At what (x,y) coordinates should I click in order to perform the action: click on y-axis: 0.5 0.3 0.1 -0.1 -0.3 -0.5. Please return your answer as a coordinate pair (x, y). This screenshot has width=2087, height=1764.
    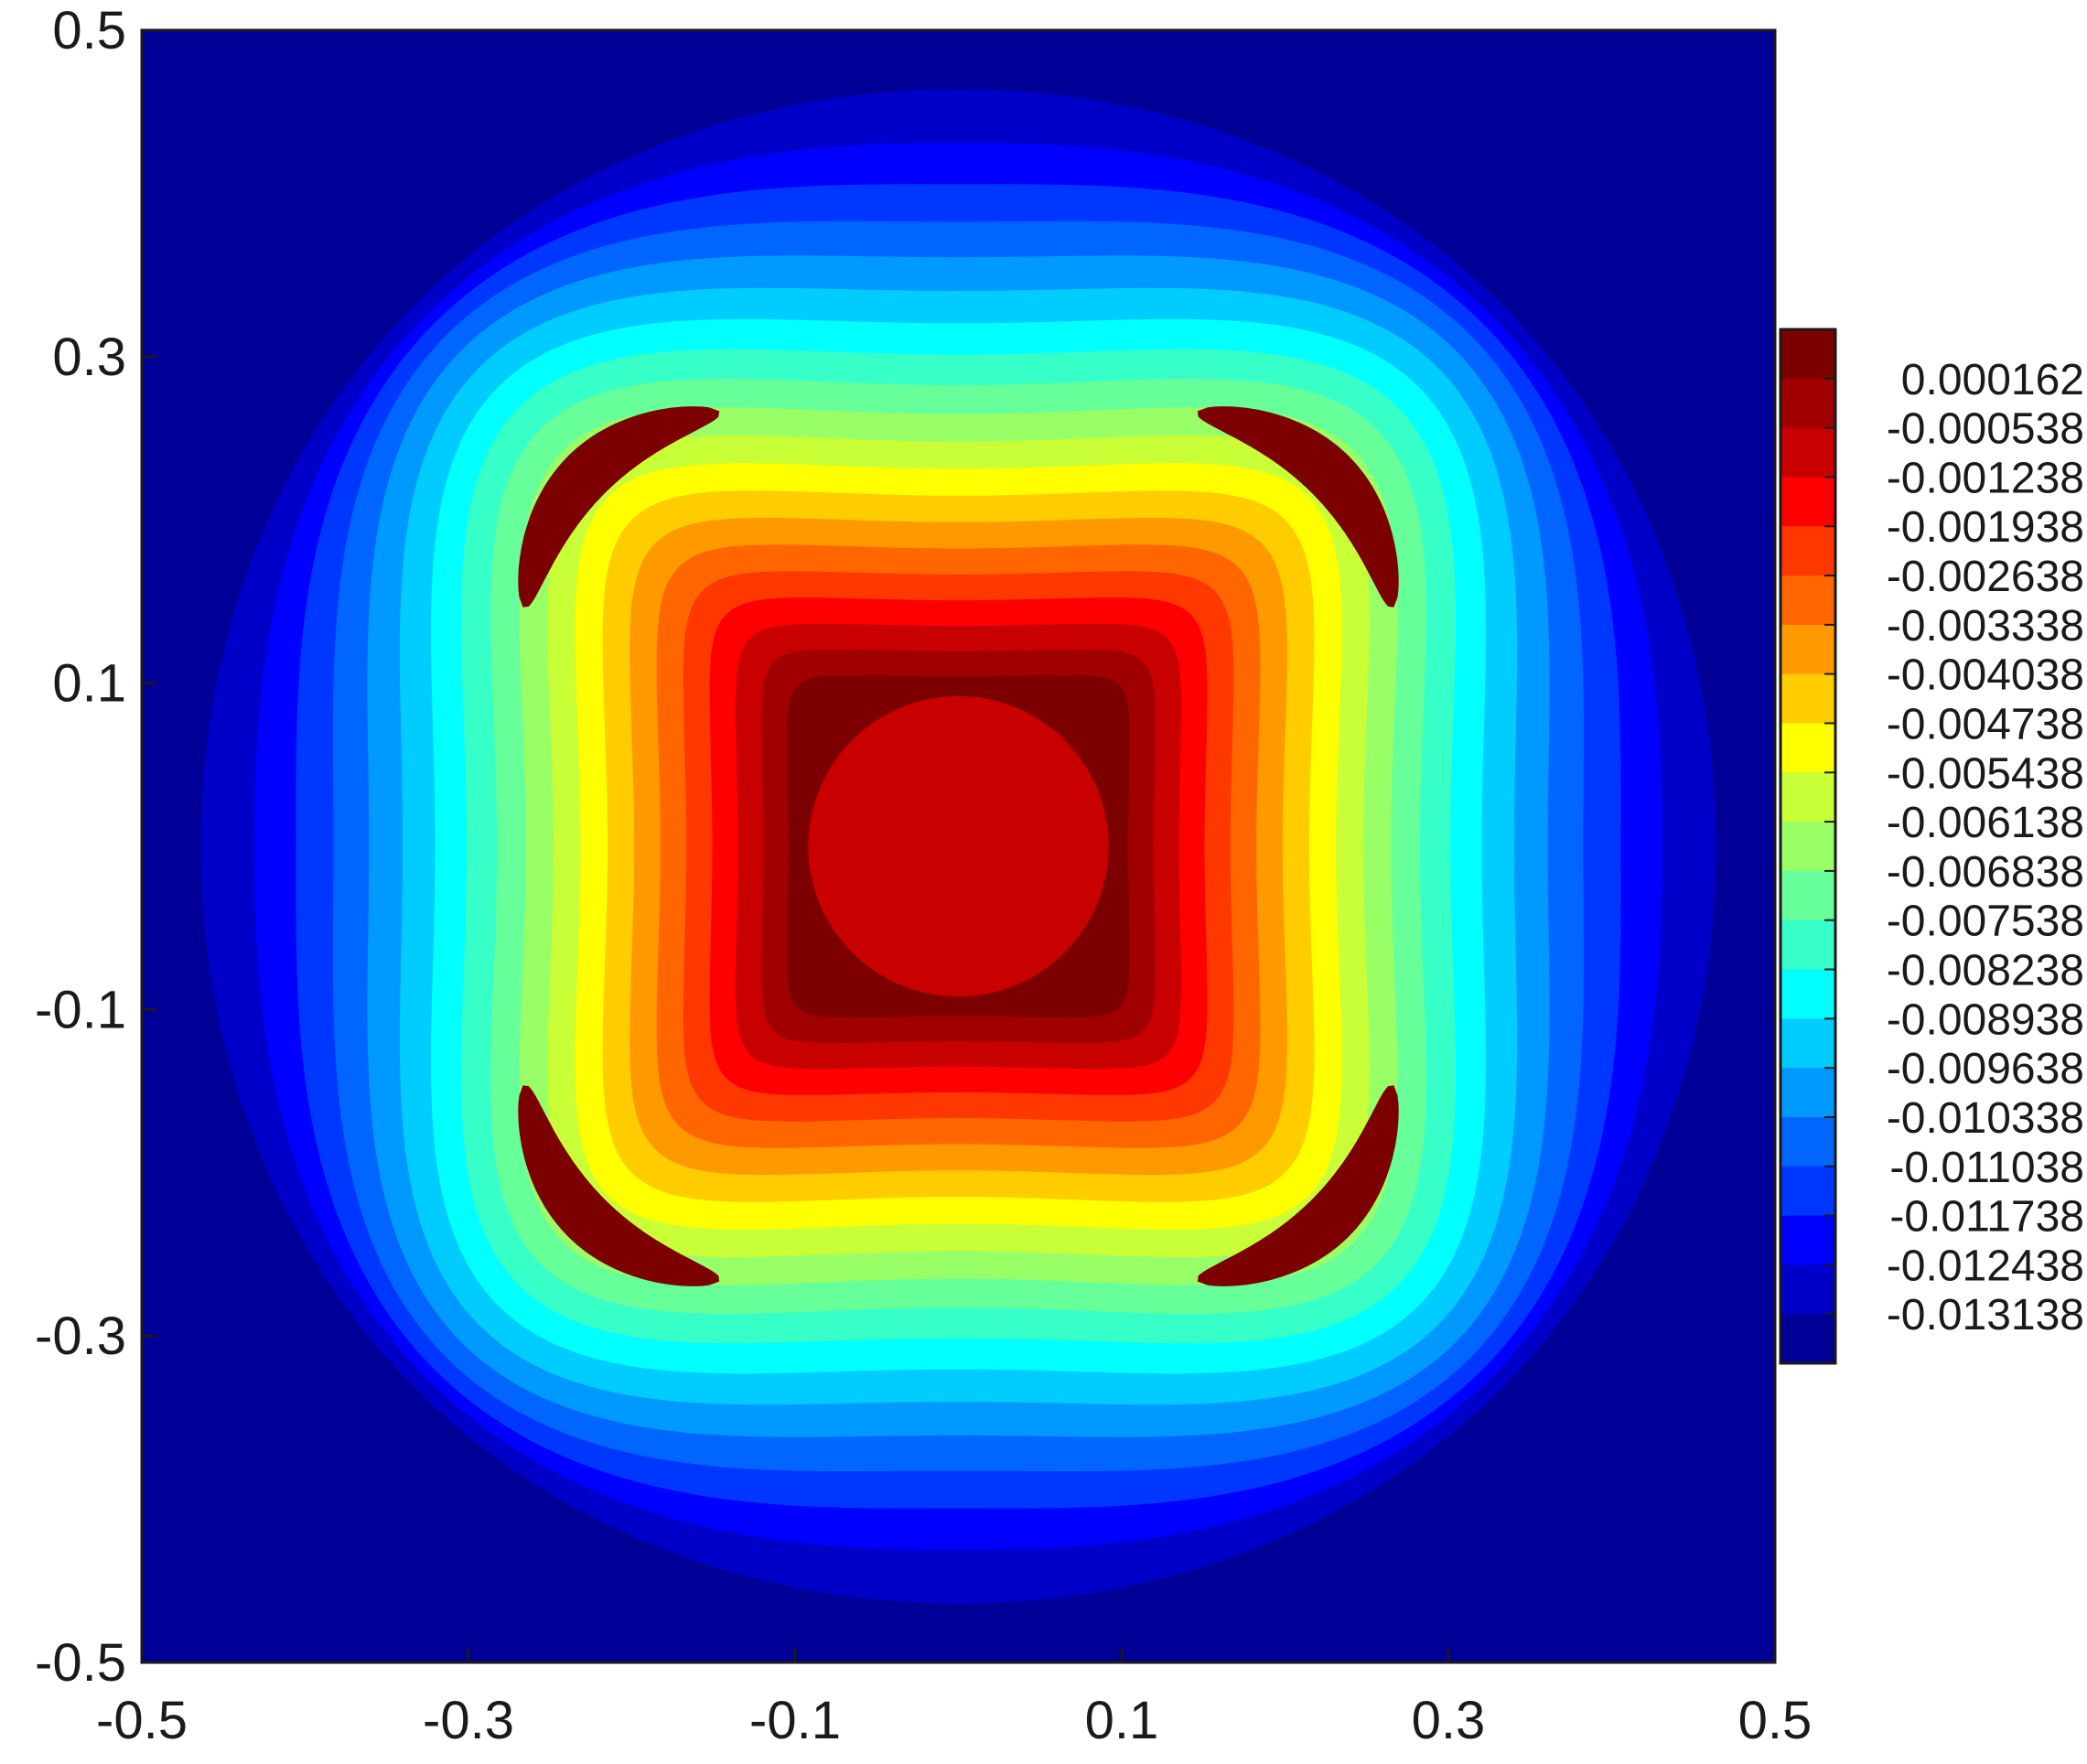
    Looking at the image, I should click on (96, 847).